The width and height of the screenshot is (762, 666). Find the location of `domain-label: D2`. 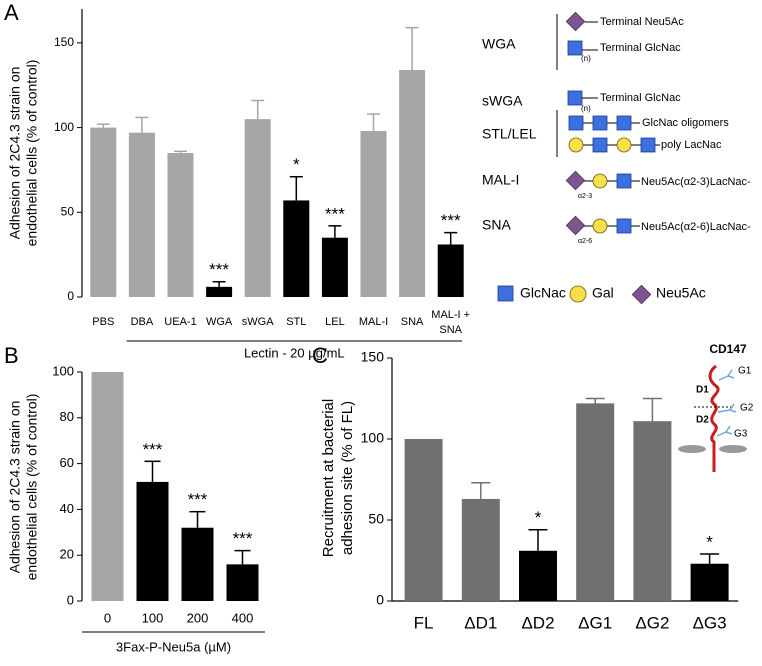

domain-label: D2 is located at coordinates (702, 420).